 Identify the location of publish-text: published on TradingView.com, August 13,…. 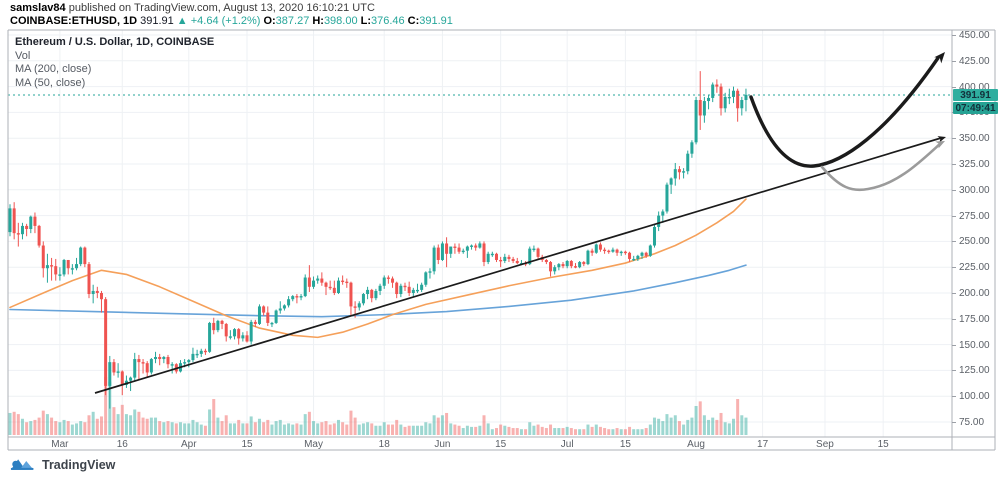
(220, 8).